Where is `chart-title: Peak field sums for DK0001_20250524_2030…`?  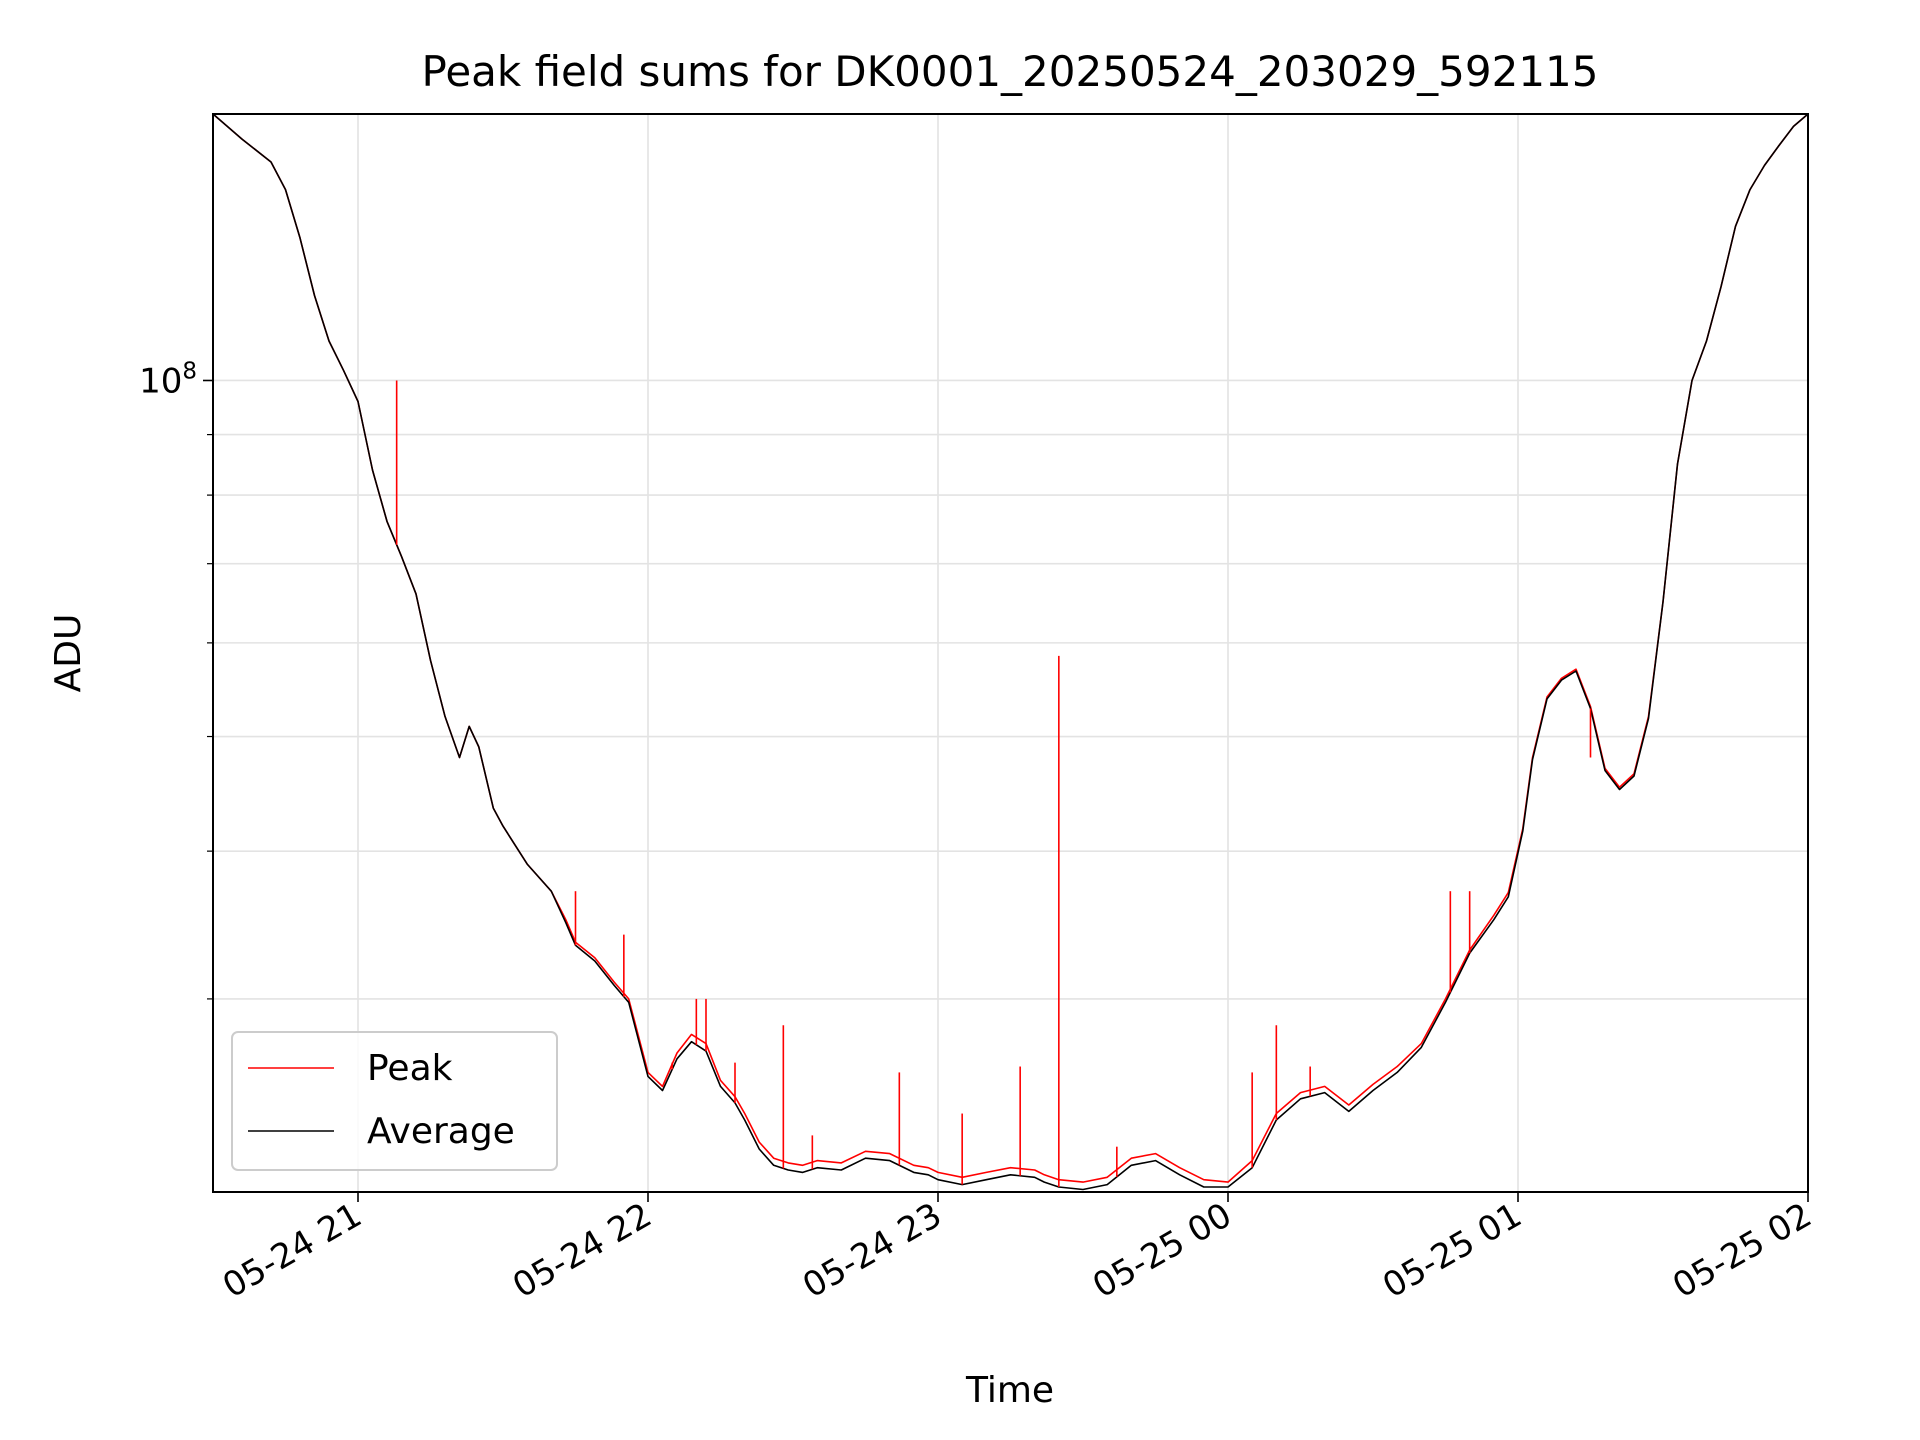 chart-title: Peak field sums for DK0001_20250524_2030… is located at coordinates (1009, 71).